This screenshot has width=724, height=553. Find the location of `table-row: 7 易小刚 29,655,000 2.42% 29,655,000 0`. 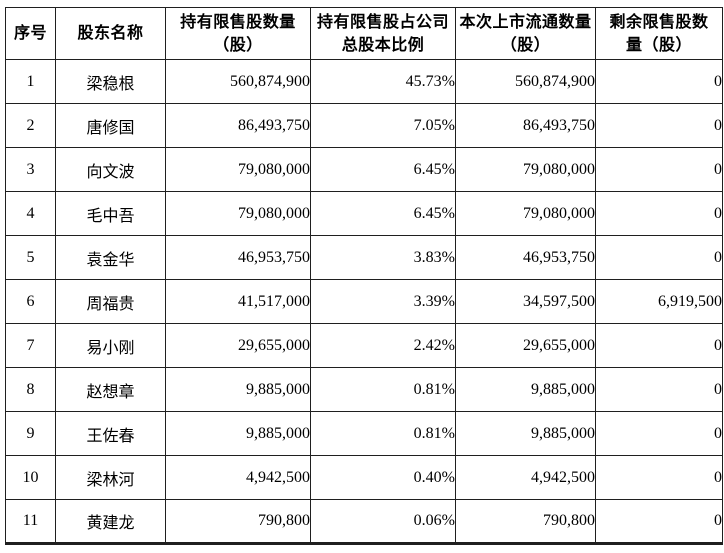

table-row: 7 易小刚 29,655,000 2.42% 29,655,000 0 is located at coordinates (364, 345).